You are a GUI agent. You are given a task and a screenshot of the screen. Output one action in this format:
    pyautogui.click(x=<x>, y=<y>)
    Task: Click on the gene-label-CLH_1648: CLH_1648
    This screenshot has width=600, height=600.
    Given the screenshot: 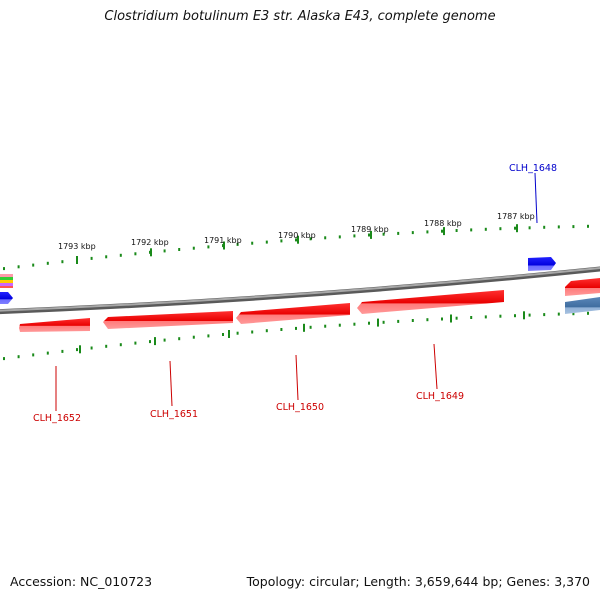 What is the action you would take?
    pyautogui.click(x=533, y=168)
    